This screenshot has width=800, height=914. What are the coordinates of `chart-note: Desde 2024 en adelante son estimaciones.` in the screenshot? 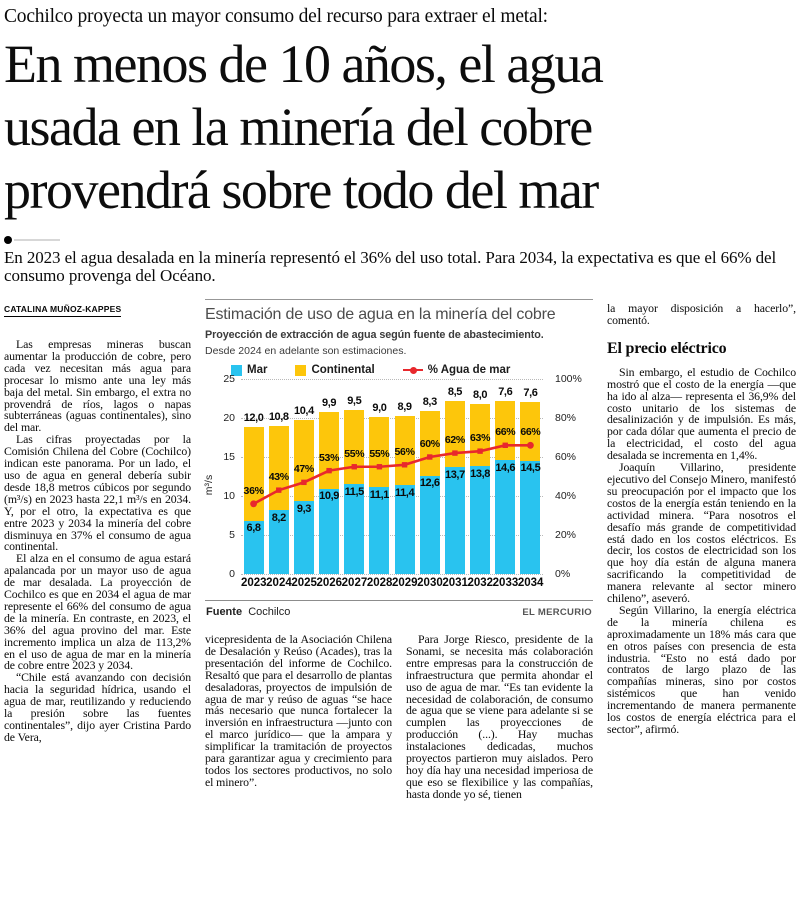 It's located at (306, 351).